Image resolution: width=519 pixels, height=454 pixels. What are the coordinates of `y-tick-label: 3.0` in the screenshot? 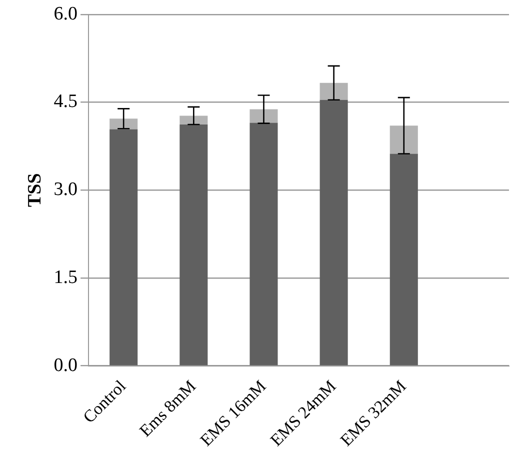 It's located at (66, 189).